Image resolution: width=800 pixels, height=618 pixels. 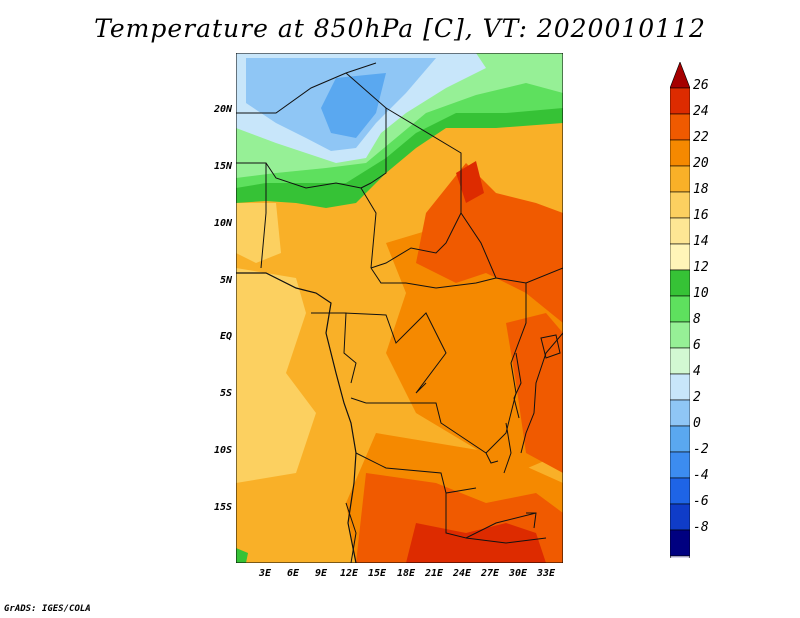 What do you see at coordinates (406, 573) in the screenshot?
I see `lon-label-18e: 18E` at bounding box center [406, 573].